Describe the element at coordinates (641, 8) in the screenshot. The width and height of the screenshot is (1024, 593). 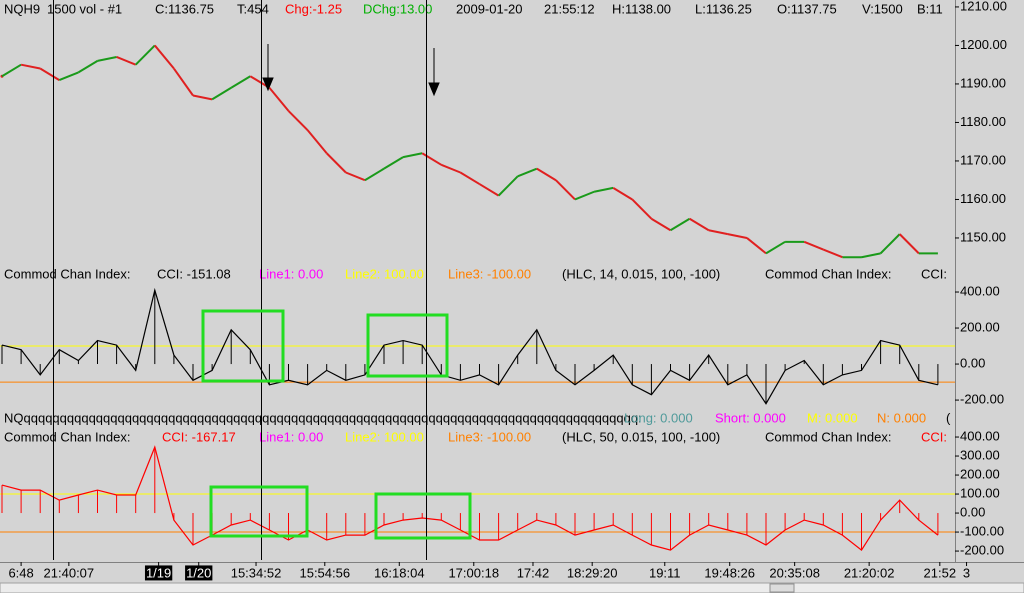
I see `header-stat: H:1138.00` at that location.